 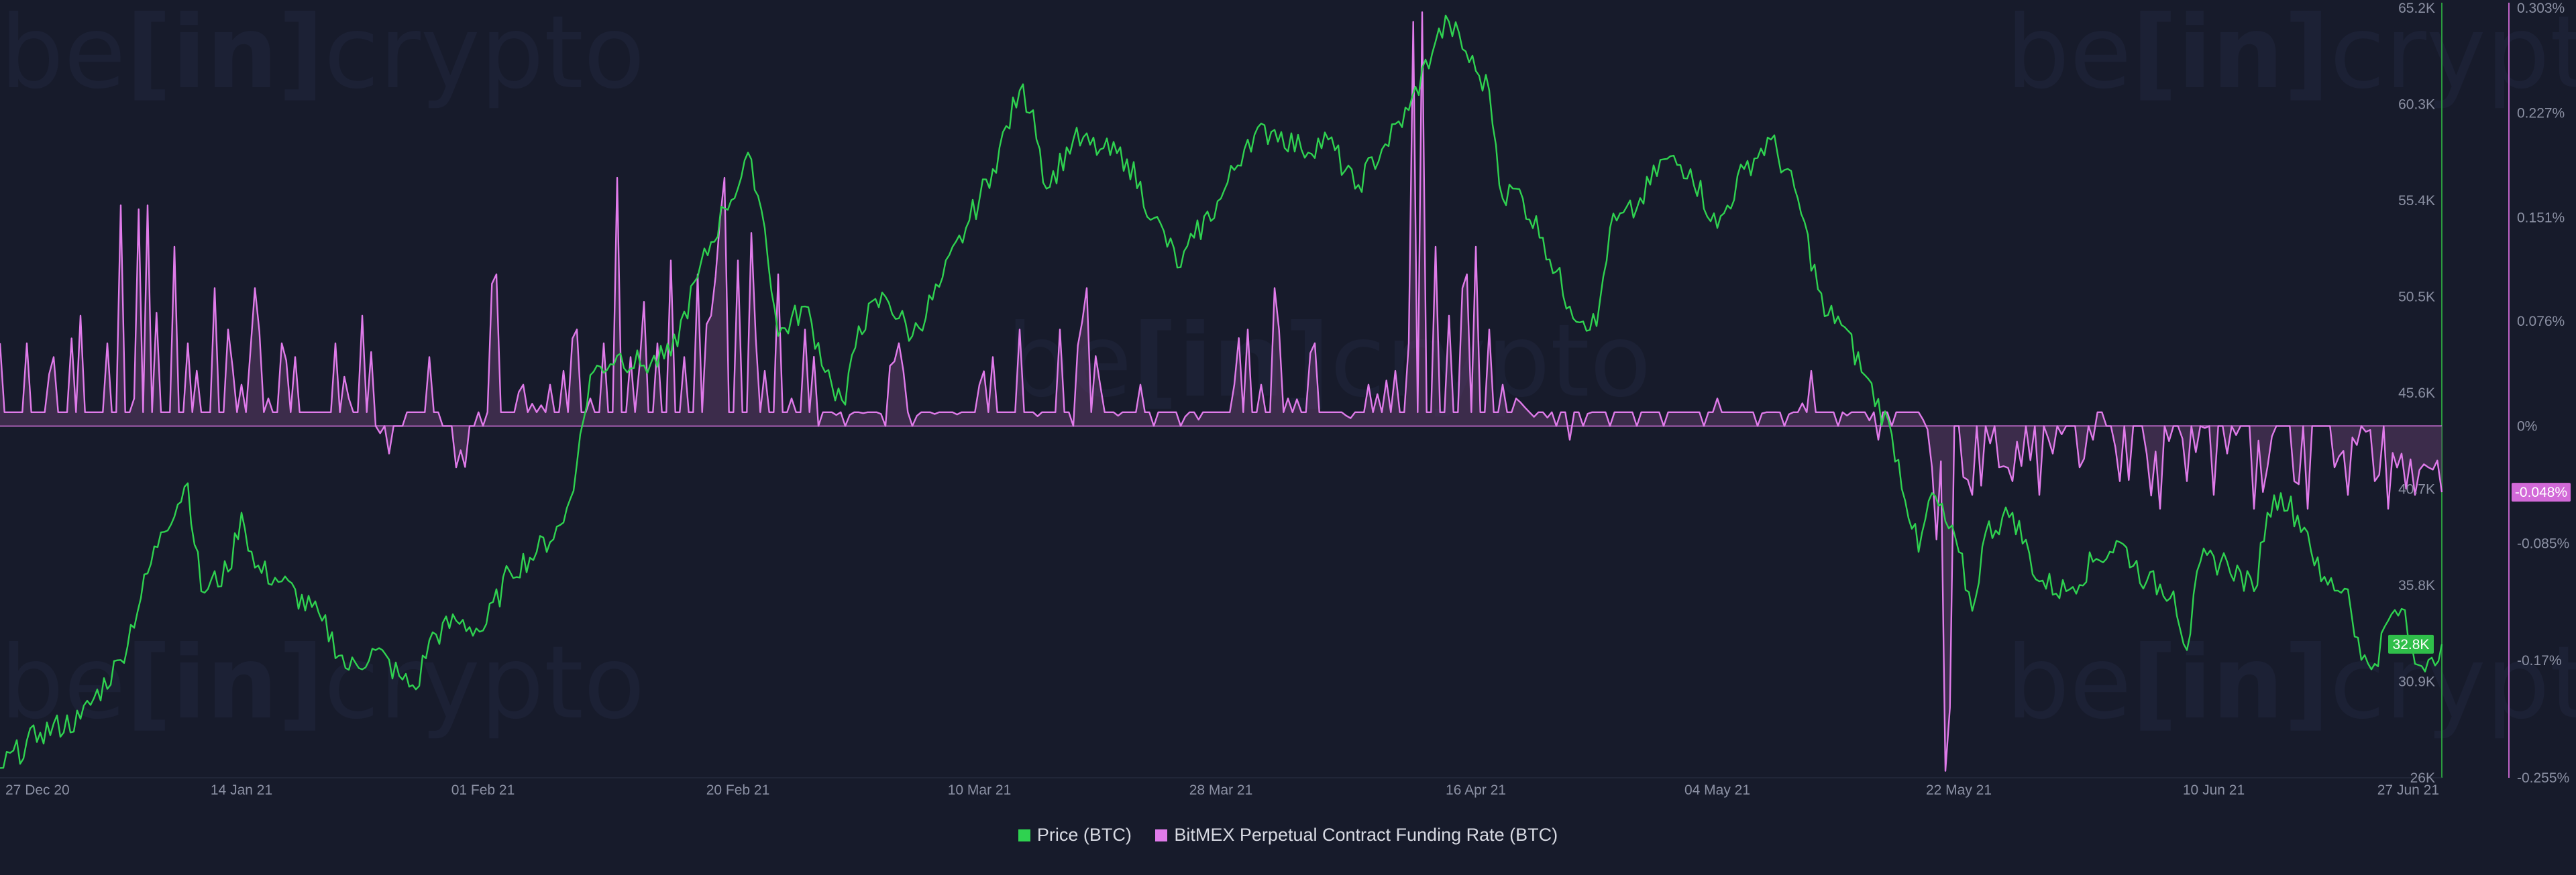 What do you see at coordinates (2416, 201) in the screenshot?
I see `price-tick-label: 55.4K` at bounding box center [2416, 201].